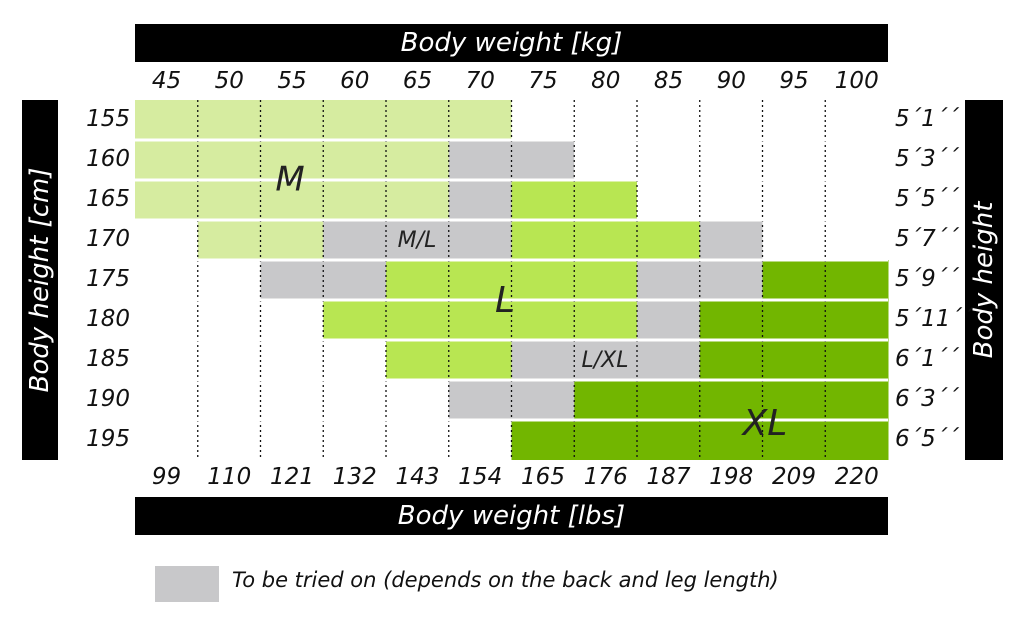 The image size is (1024, 627). I want to click on tick-ft: 5´11´´, so click(934, 319).